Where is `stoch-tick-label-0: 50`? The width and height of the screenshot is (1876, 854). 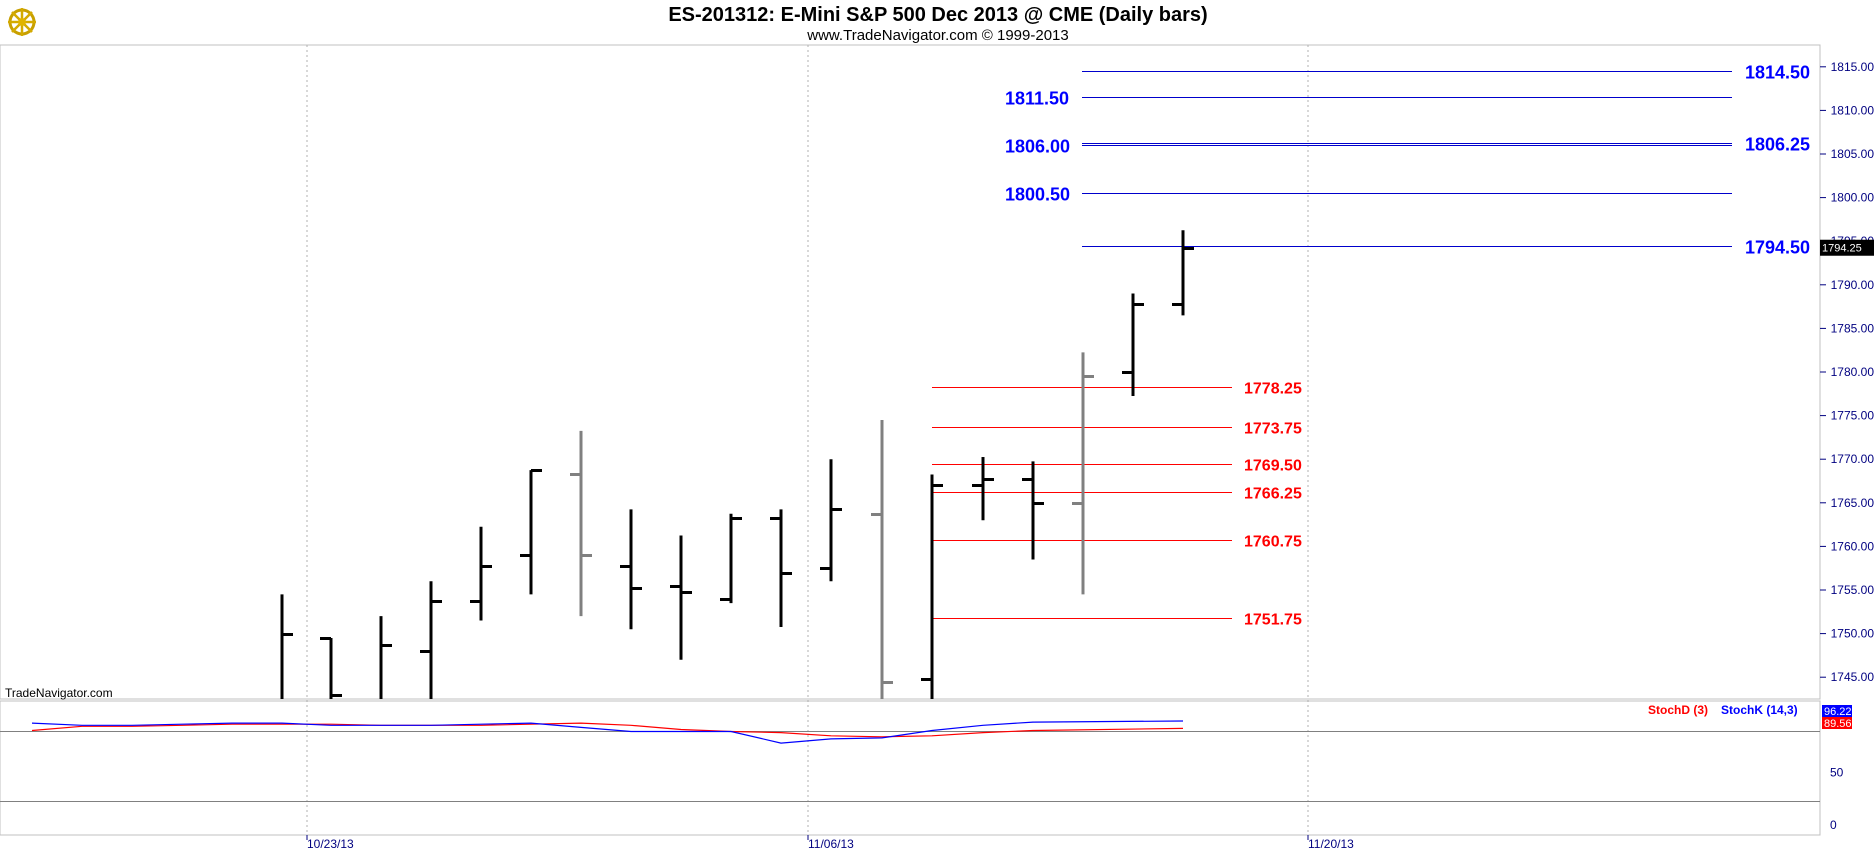
stoch-tick-label-0: 50 is located at coordinates (1837, 773).